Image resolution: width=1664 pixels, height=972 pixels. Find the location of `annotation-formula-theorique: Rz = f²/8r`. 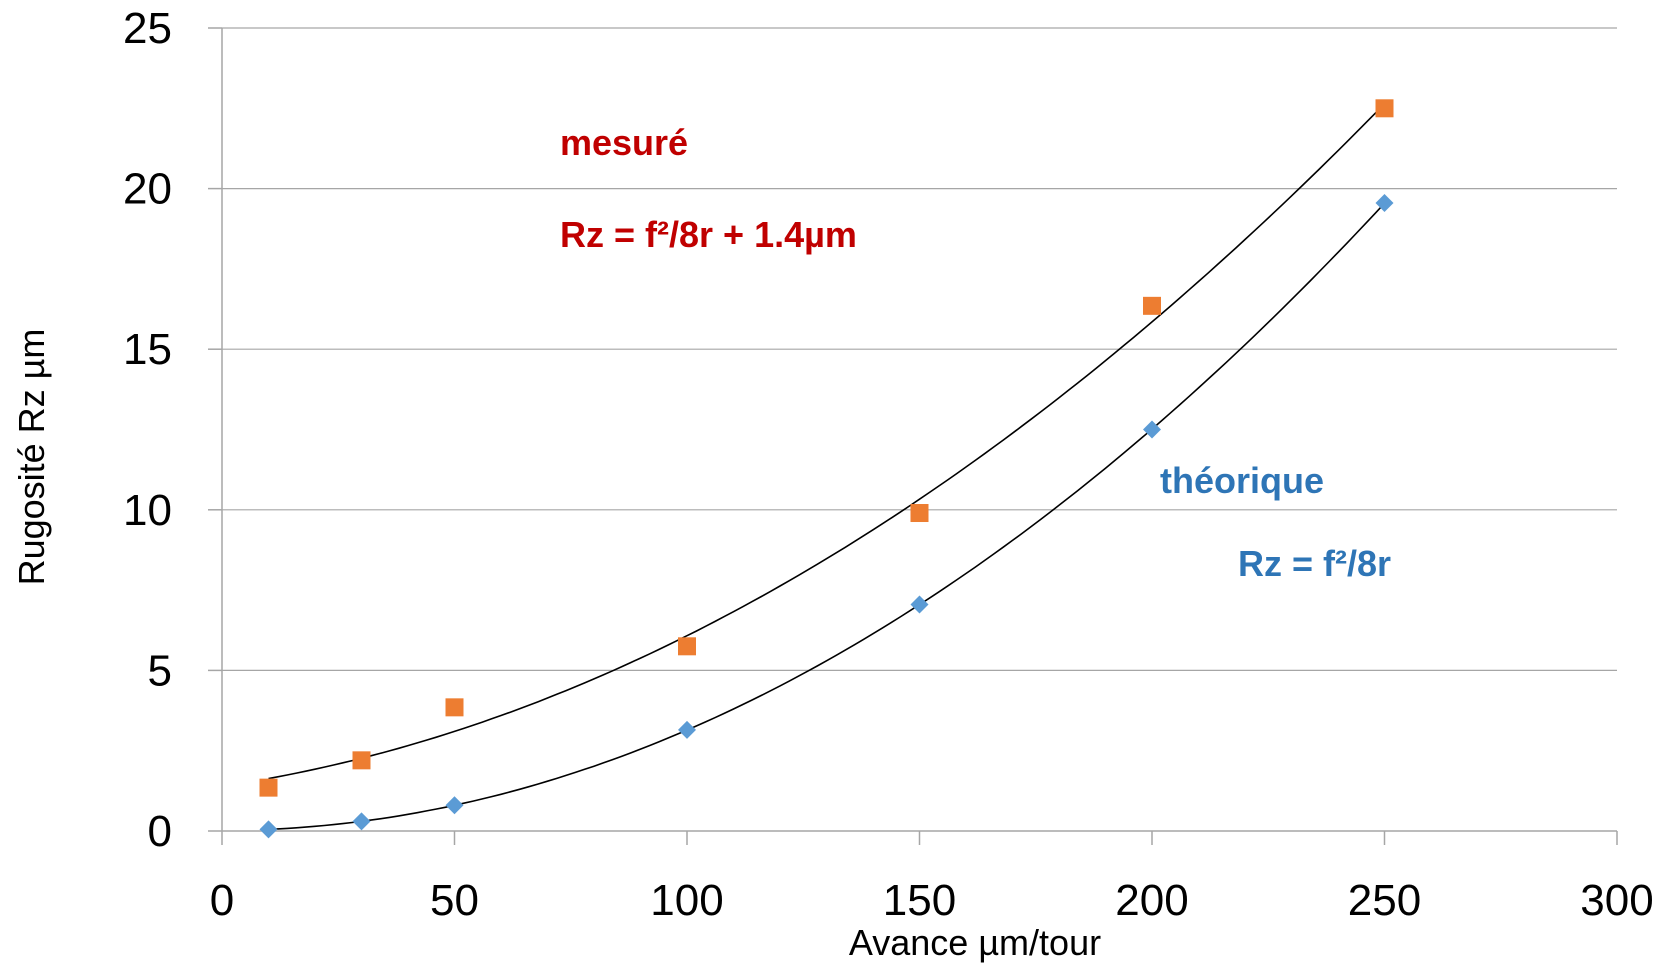

annotation-formula-theorique: Rz = f²/8r is located at coordinates (1314, 563).